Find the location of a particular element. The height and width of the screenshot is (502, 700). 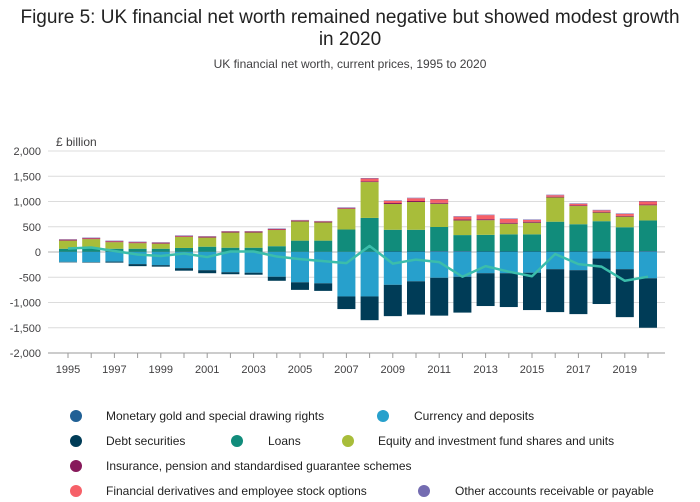

legend-swatch-insurance is located at coordinates (76, 466).